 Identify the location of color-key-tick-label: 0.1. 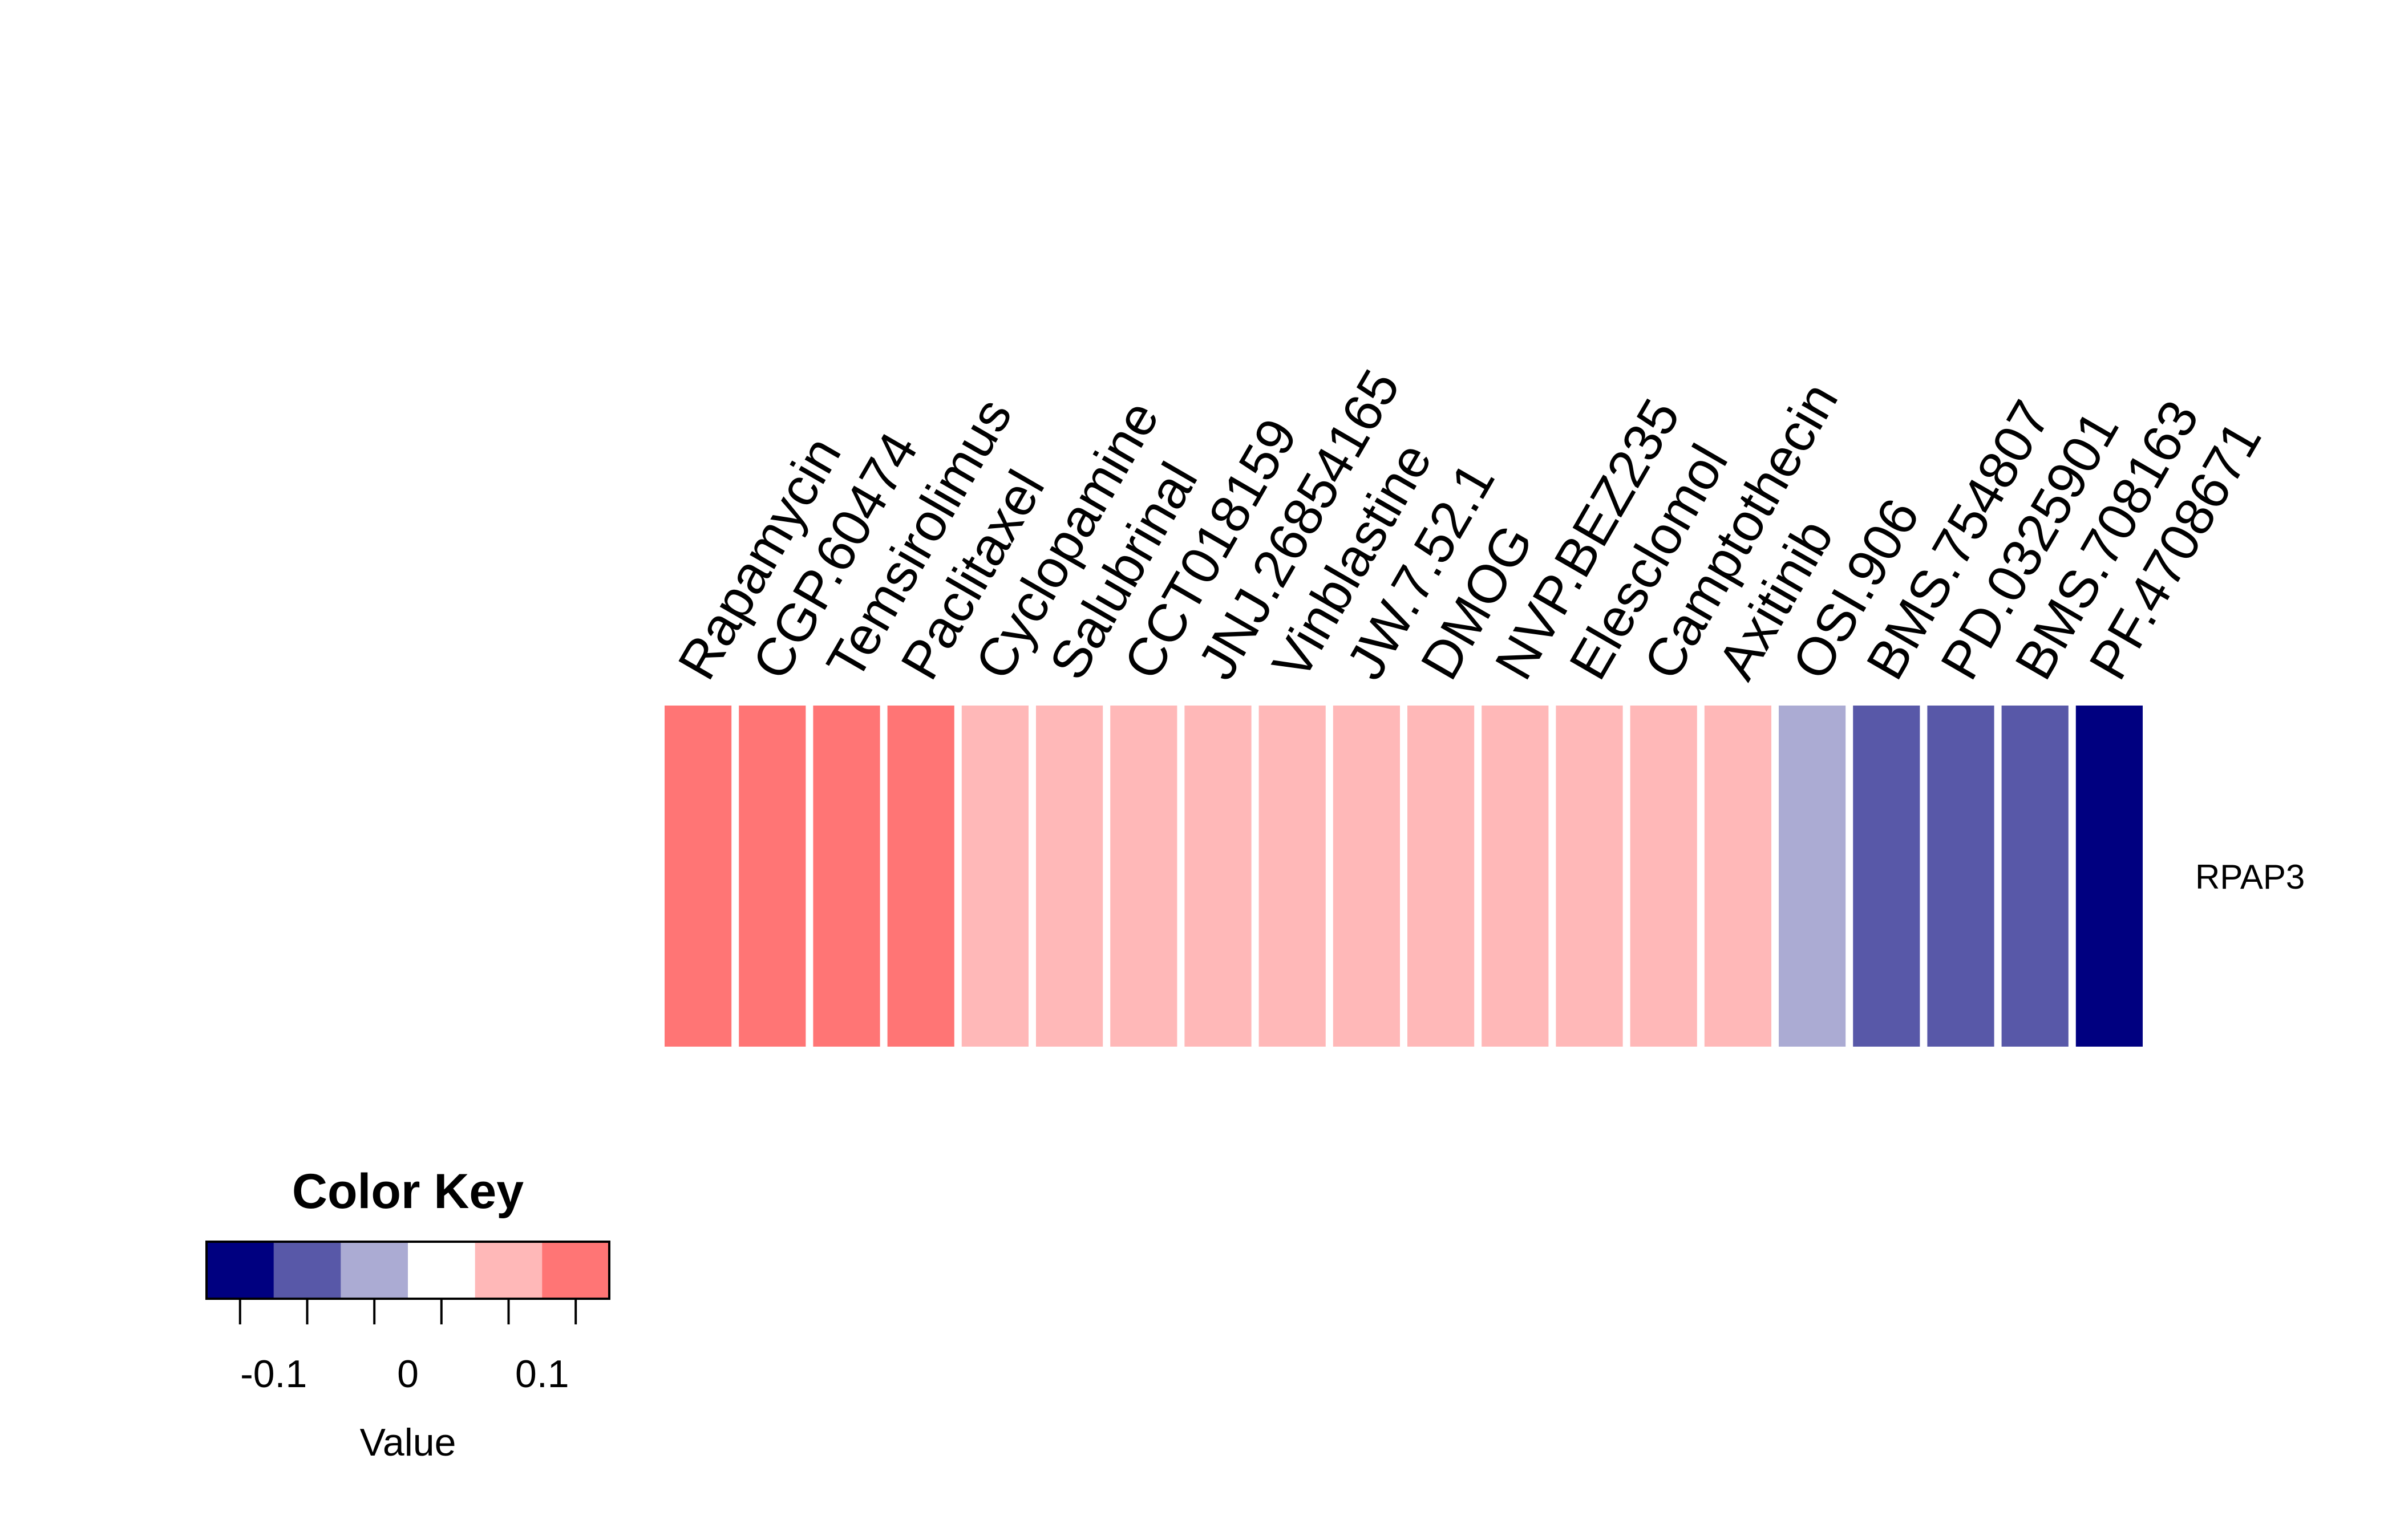
(542, 1374).